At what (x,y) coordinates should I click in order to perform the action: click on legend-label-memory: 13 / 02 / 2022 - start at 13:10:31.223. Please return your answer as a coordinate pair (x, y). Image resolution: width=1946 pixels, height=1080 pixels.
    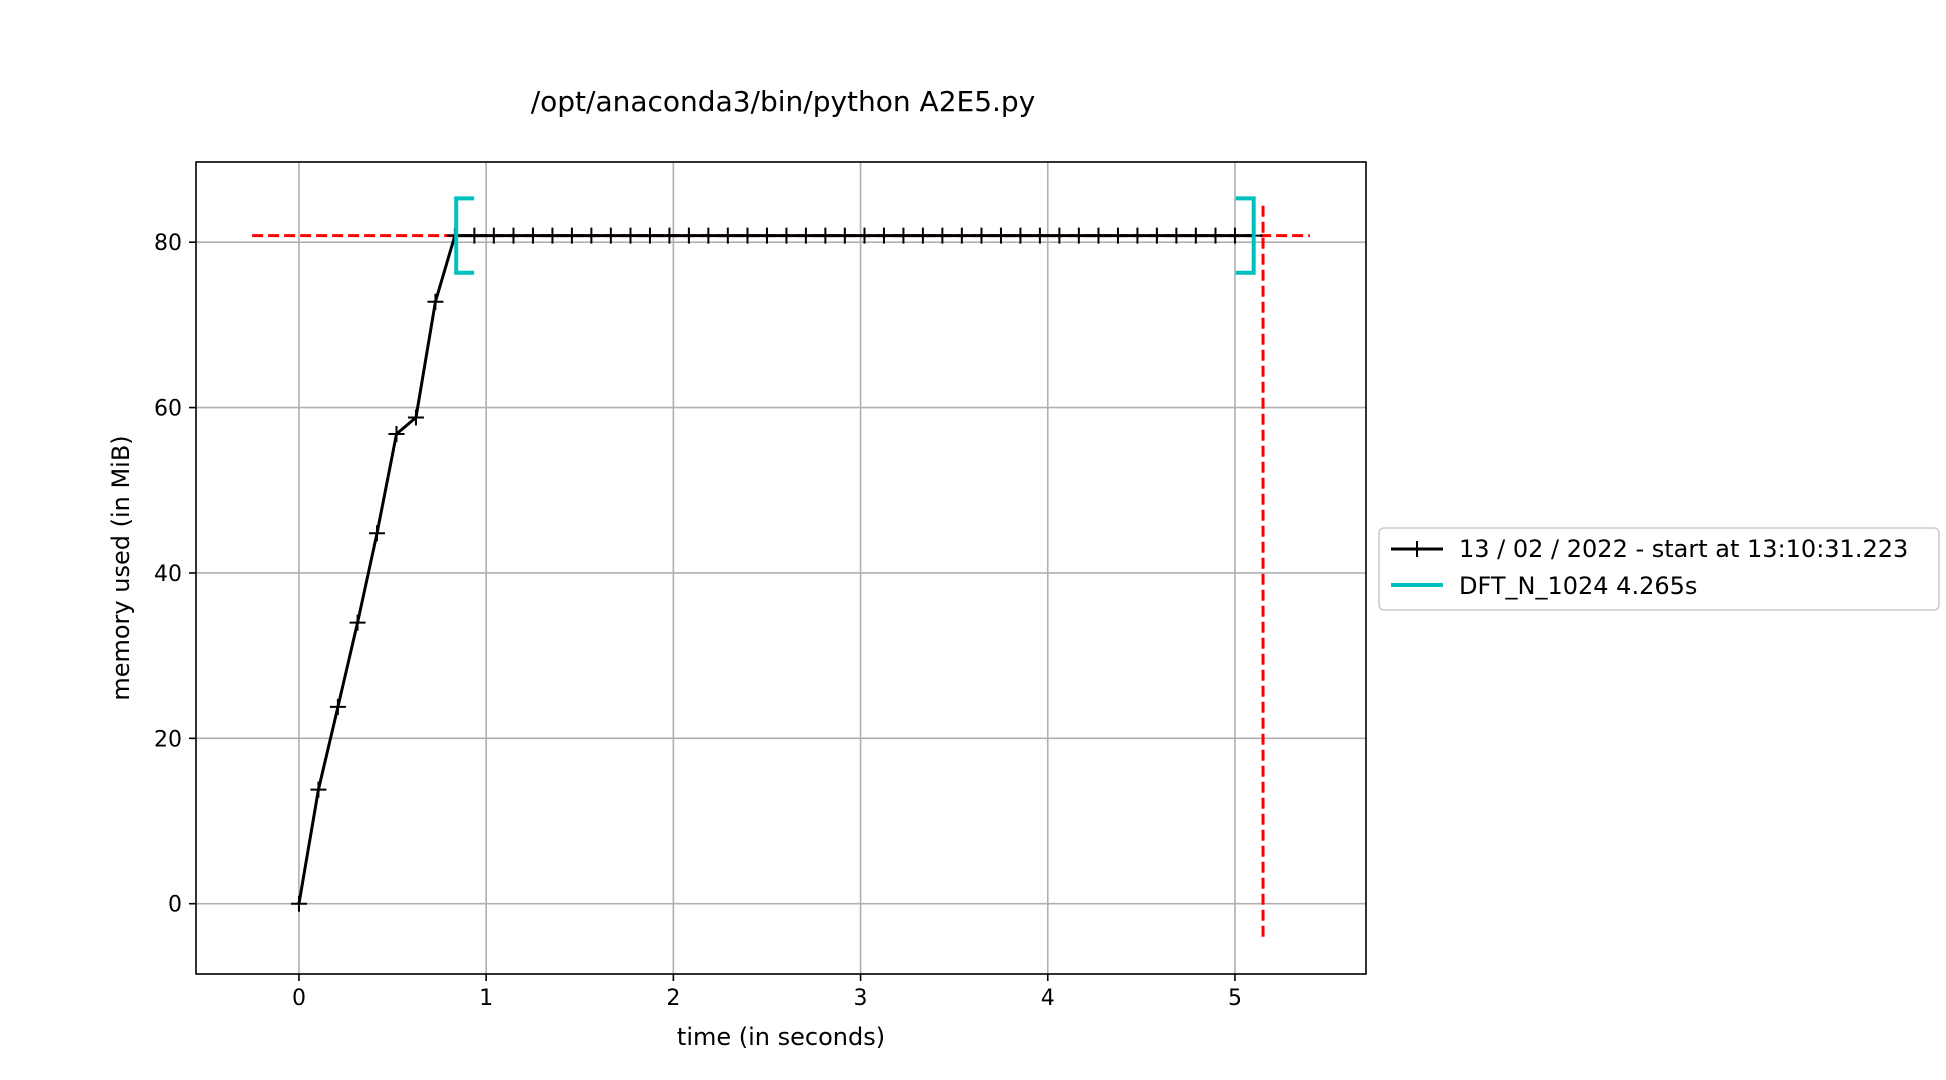
    Looking at the image, I should click on (1683, 549).